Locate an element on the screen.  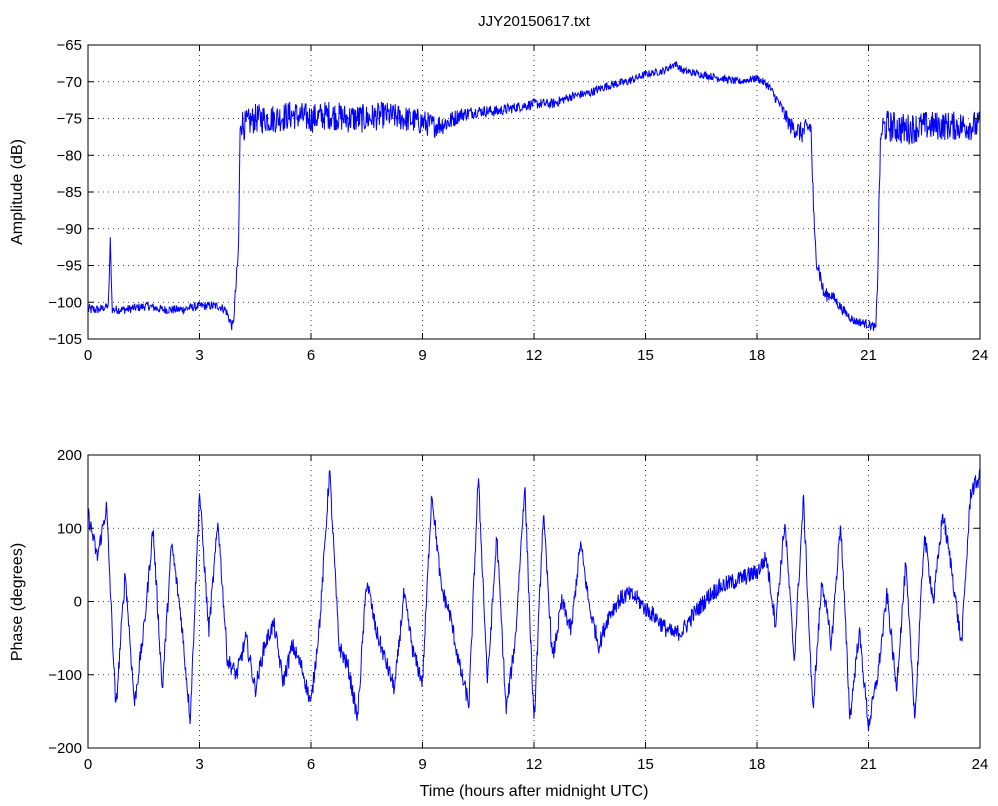
phase-x-axis-label: Time (hours after midnight UTC) is located at coordinates (534, 791).